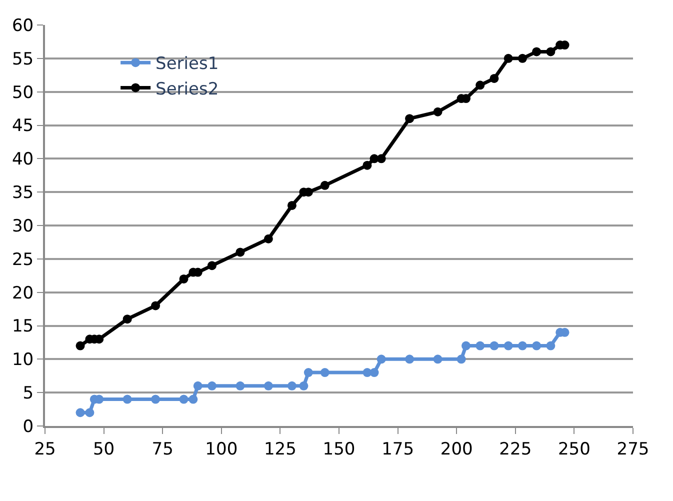 The width and height of the screenshot is (673, 501). I want to click on x-tick-label: 275, so click(633, 449).